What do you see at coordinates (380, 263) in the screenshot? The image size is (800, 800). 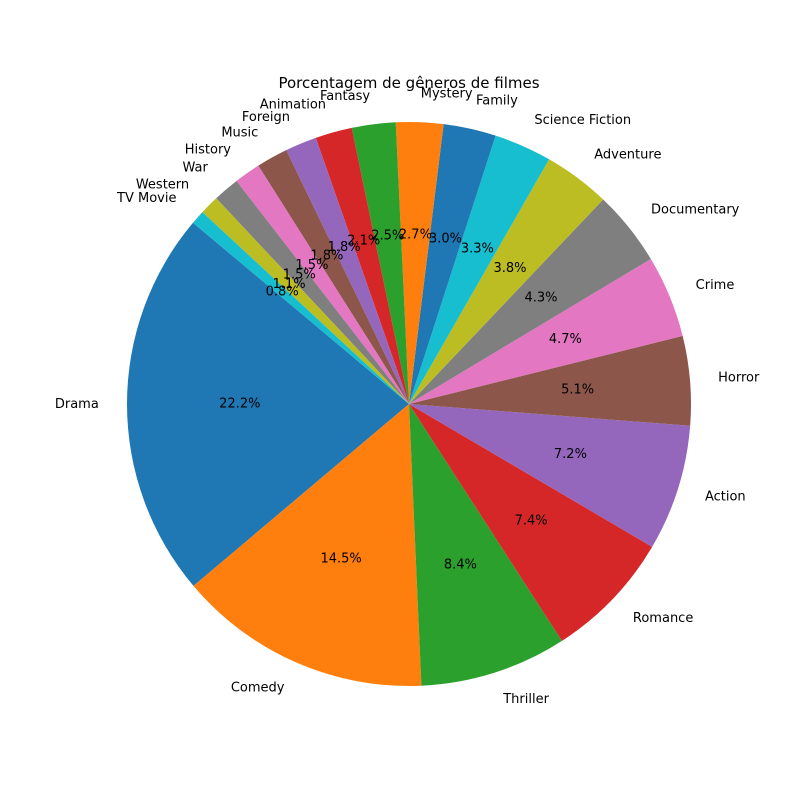 I see `pie-slice-fantasy` at bounding box center [380, 263].